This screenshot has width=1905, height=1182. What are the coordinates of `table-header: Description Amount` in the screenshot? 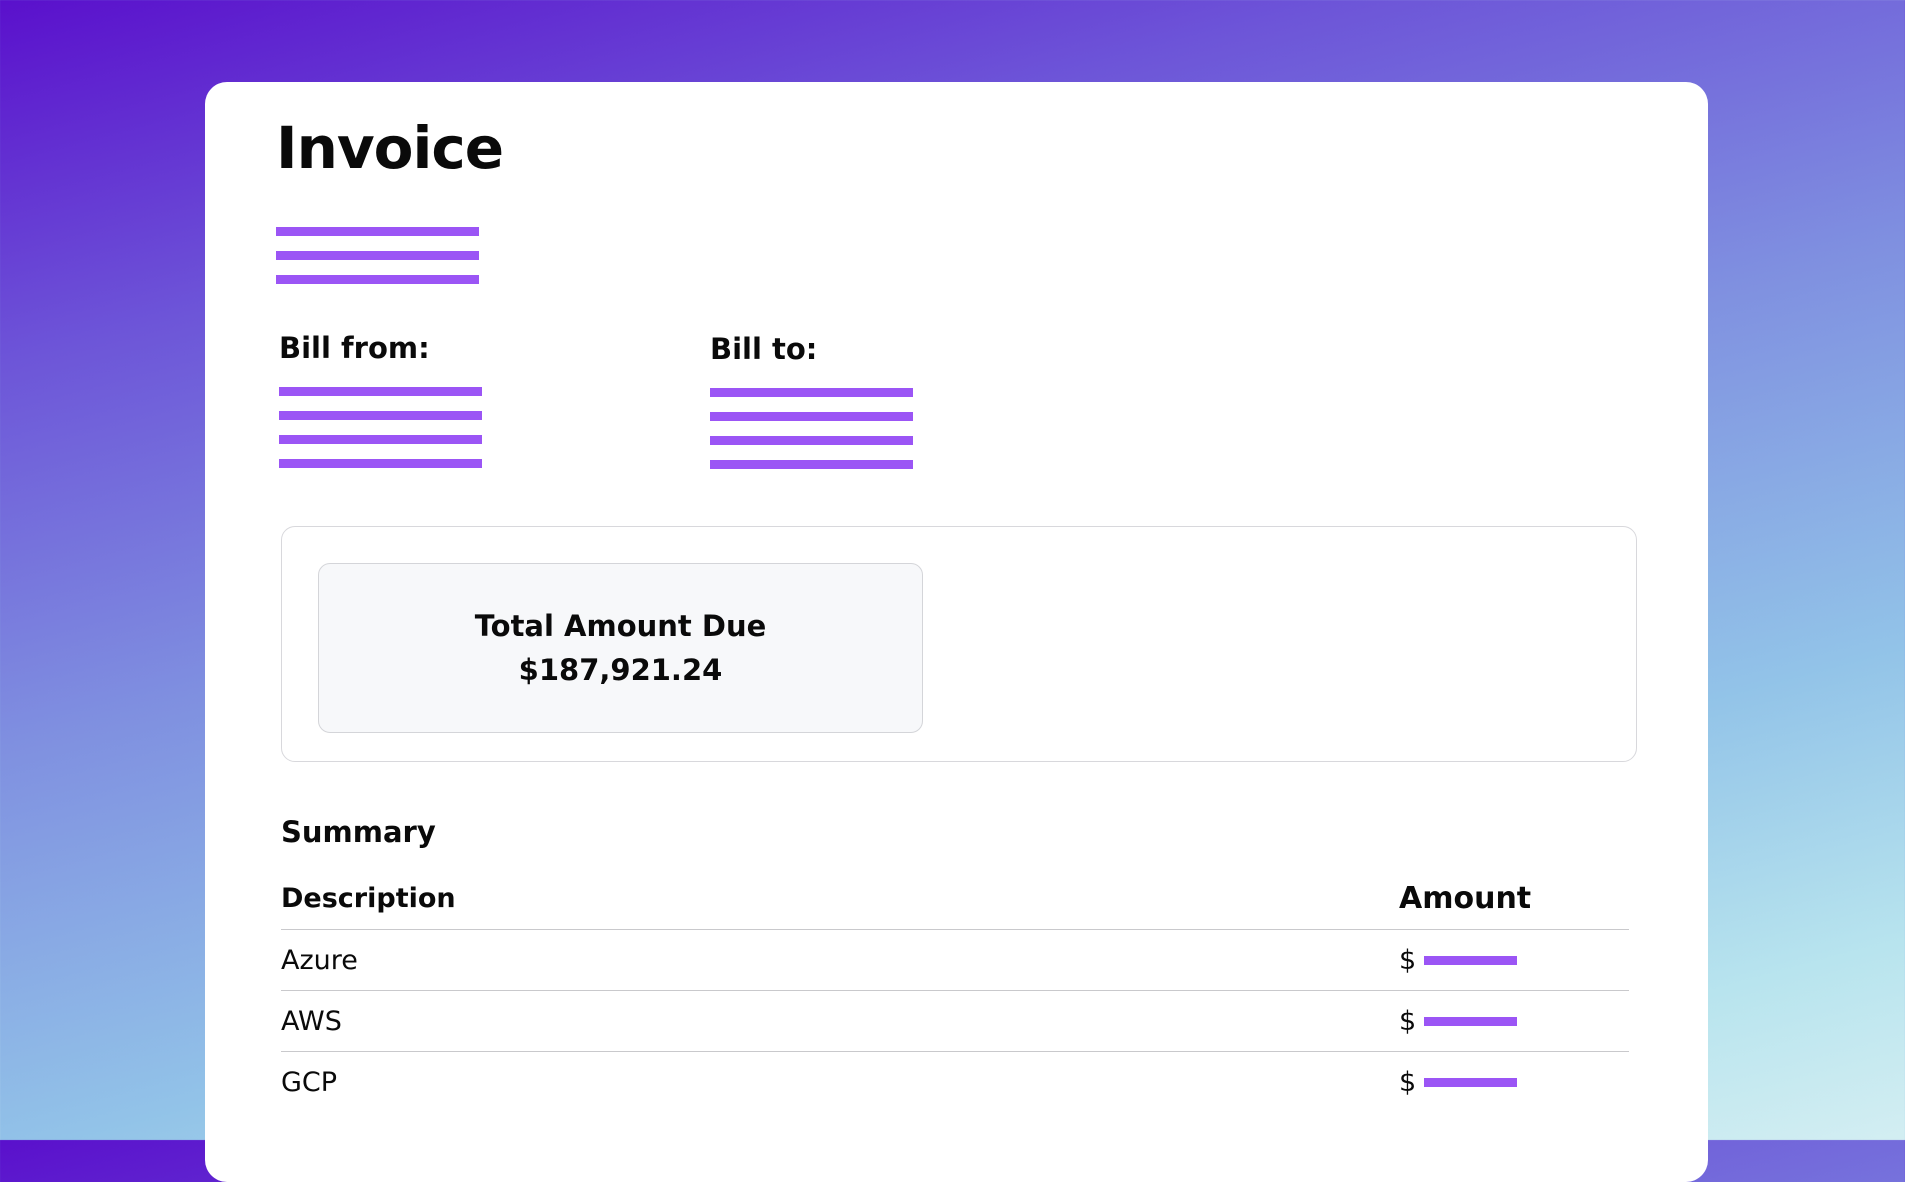 It's located at (955, 899).